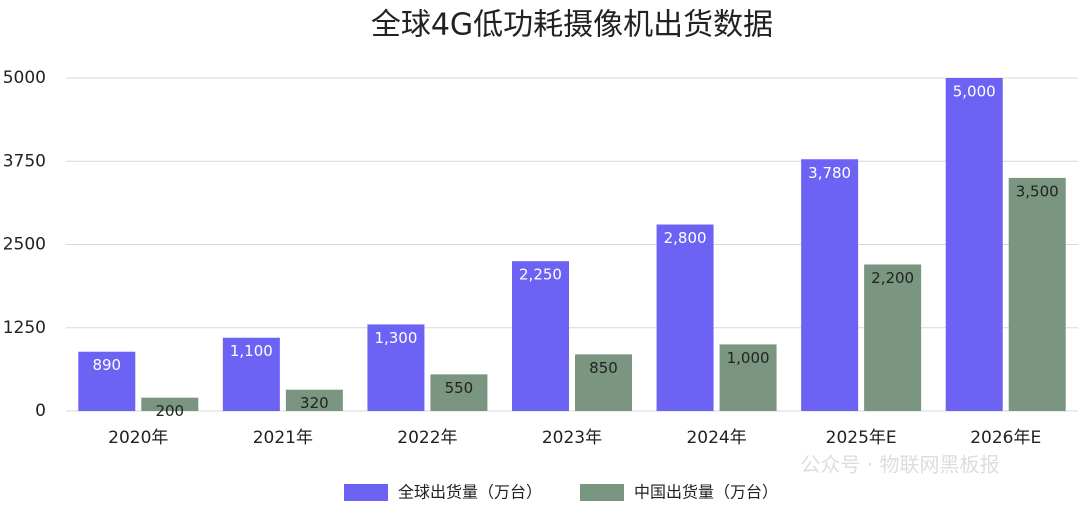 The height and width of the screenshot is (511, 1080). What do you see at coordinates (138, 438) in the screenshot?
I see `x-tick-label: 2020年` at bounding box center [138, 438].